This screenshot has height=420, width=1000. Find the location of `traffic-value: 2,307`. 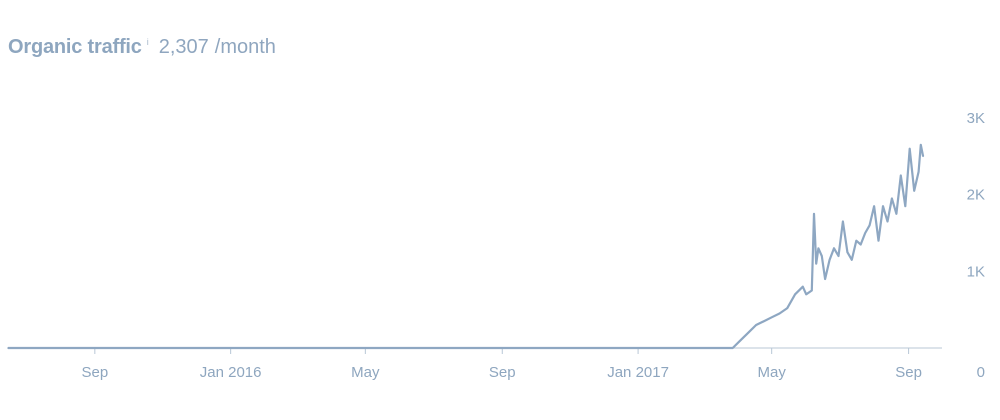

traffic-value: 2,307 is located at coordinates (183, 47).